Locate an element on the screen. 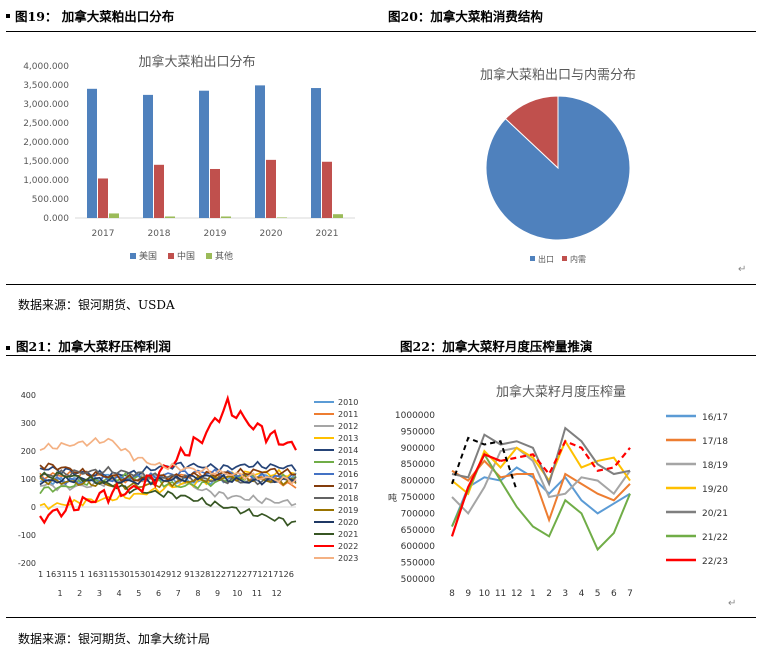 This screenshot has width=770, height=652. legend-label: 内需 is located at coordinates (578, 259).